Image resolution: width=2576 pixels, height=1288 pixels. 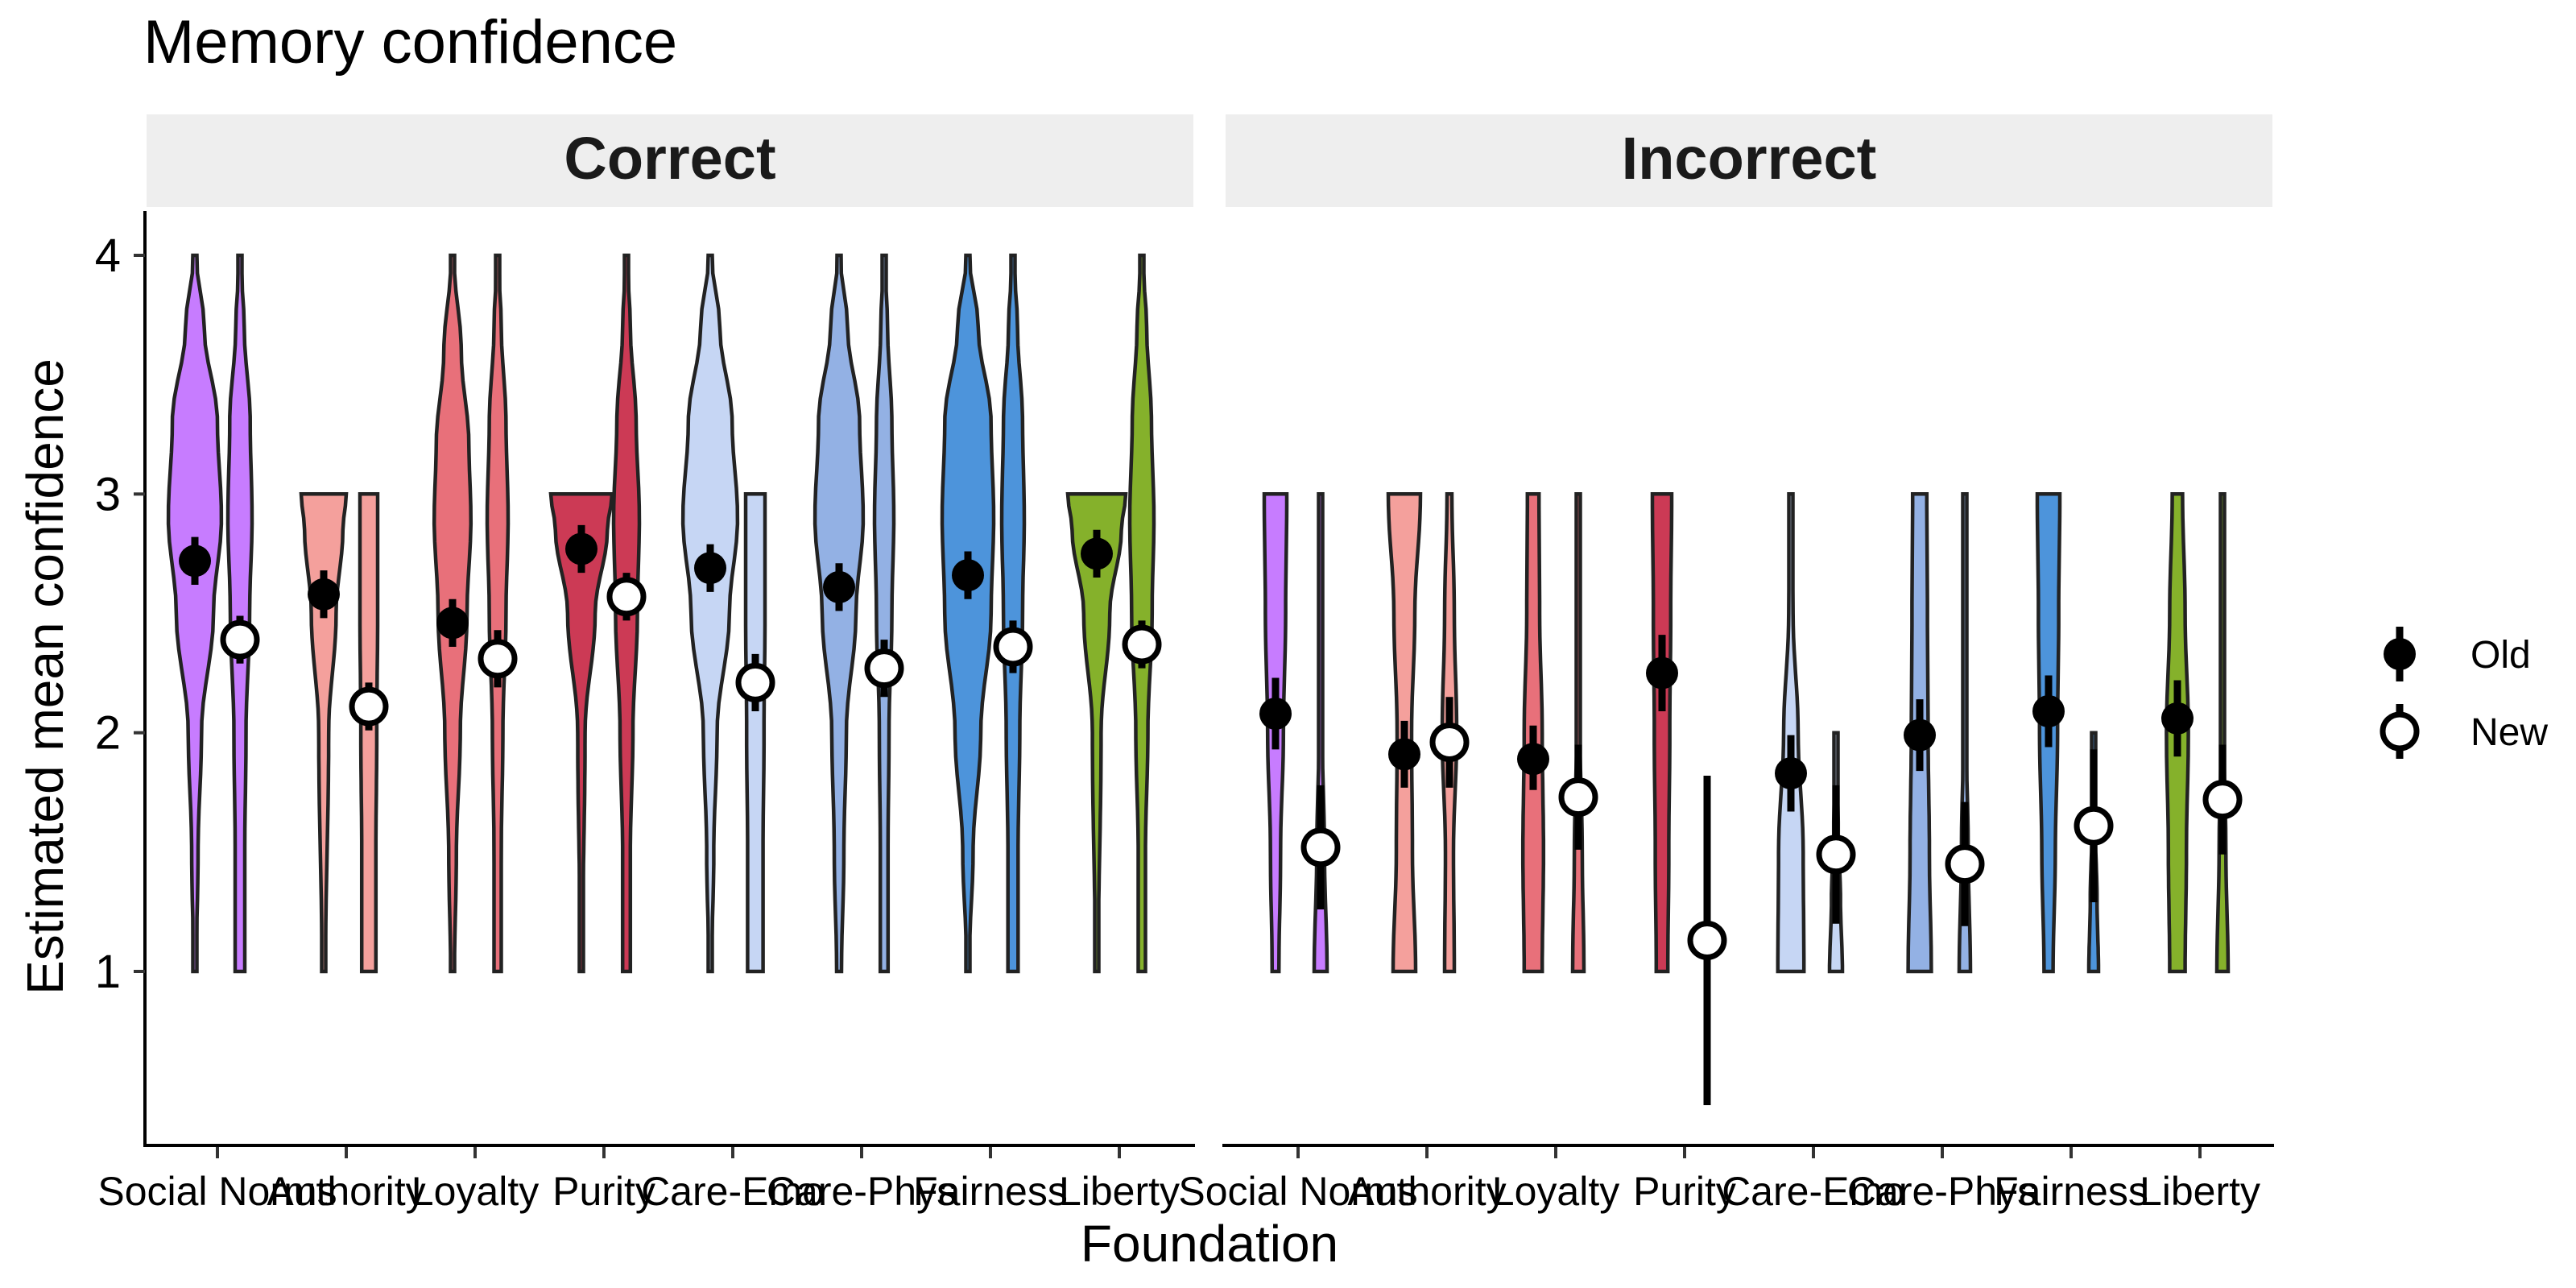 What do you see at coordinates (2178, 718) in the screenshot?
I see `point-incorrect-liberty-old` at bounding box center [2178, 718].